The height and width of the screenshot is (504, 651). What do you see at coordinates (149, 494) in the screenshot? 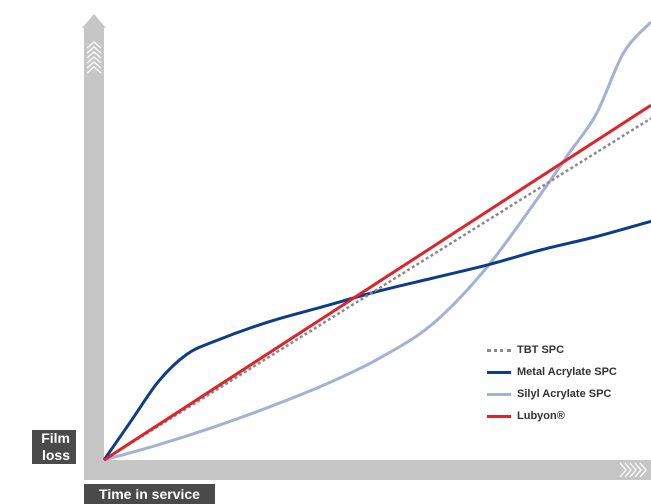
I see `x-axis-label: Time in service` at bounding box center [149, 494].